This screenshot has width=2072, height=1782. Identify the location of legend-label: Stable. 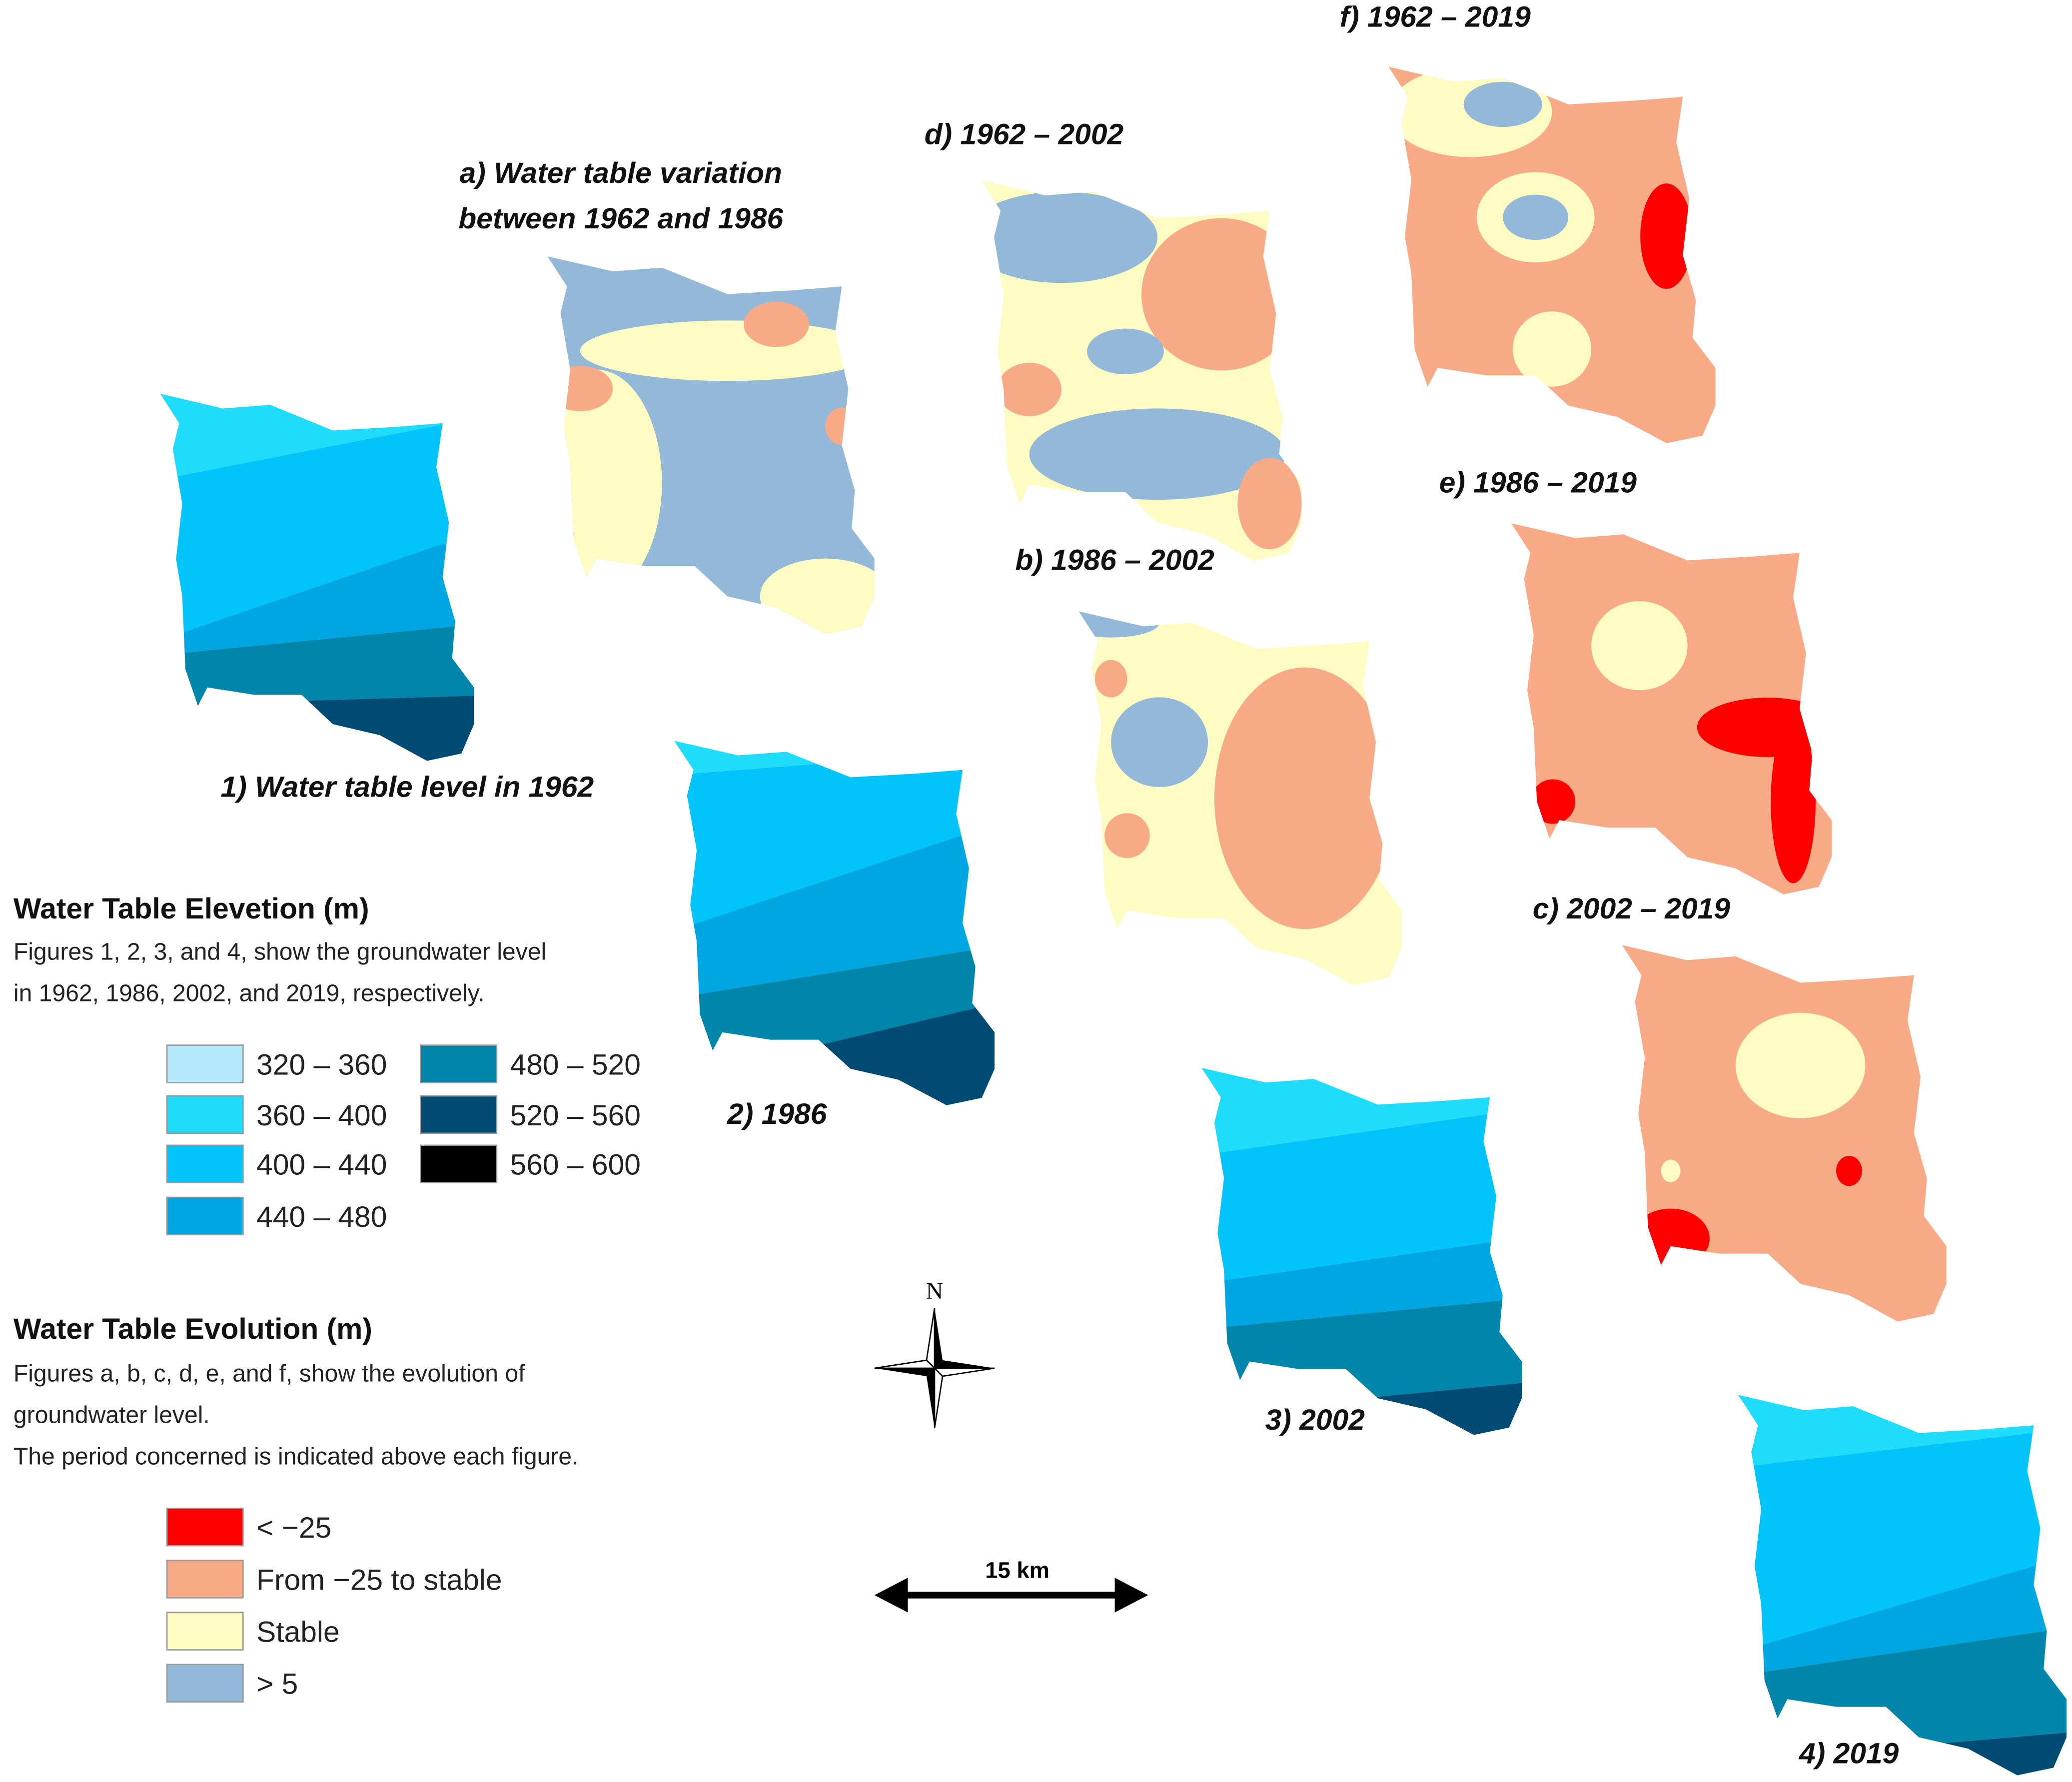
(298, 1632).